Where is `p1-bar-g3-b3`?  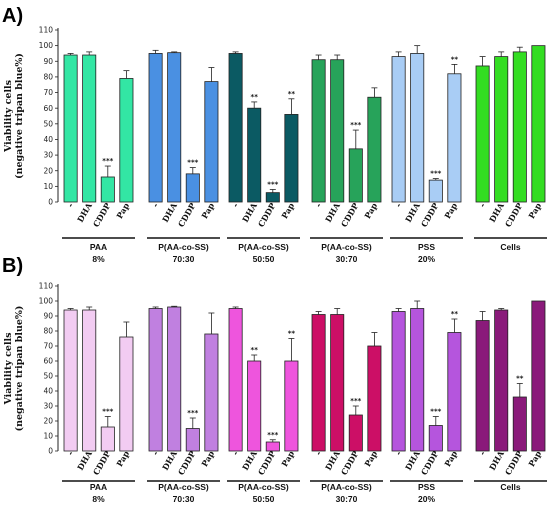 p1-bar-g3-b3 is located at coordinates (374, 398).